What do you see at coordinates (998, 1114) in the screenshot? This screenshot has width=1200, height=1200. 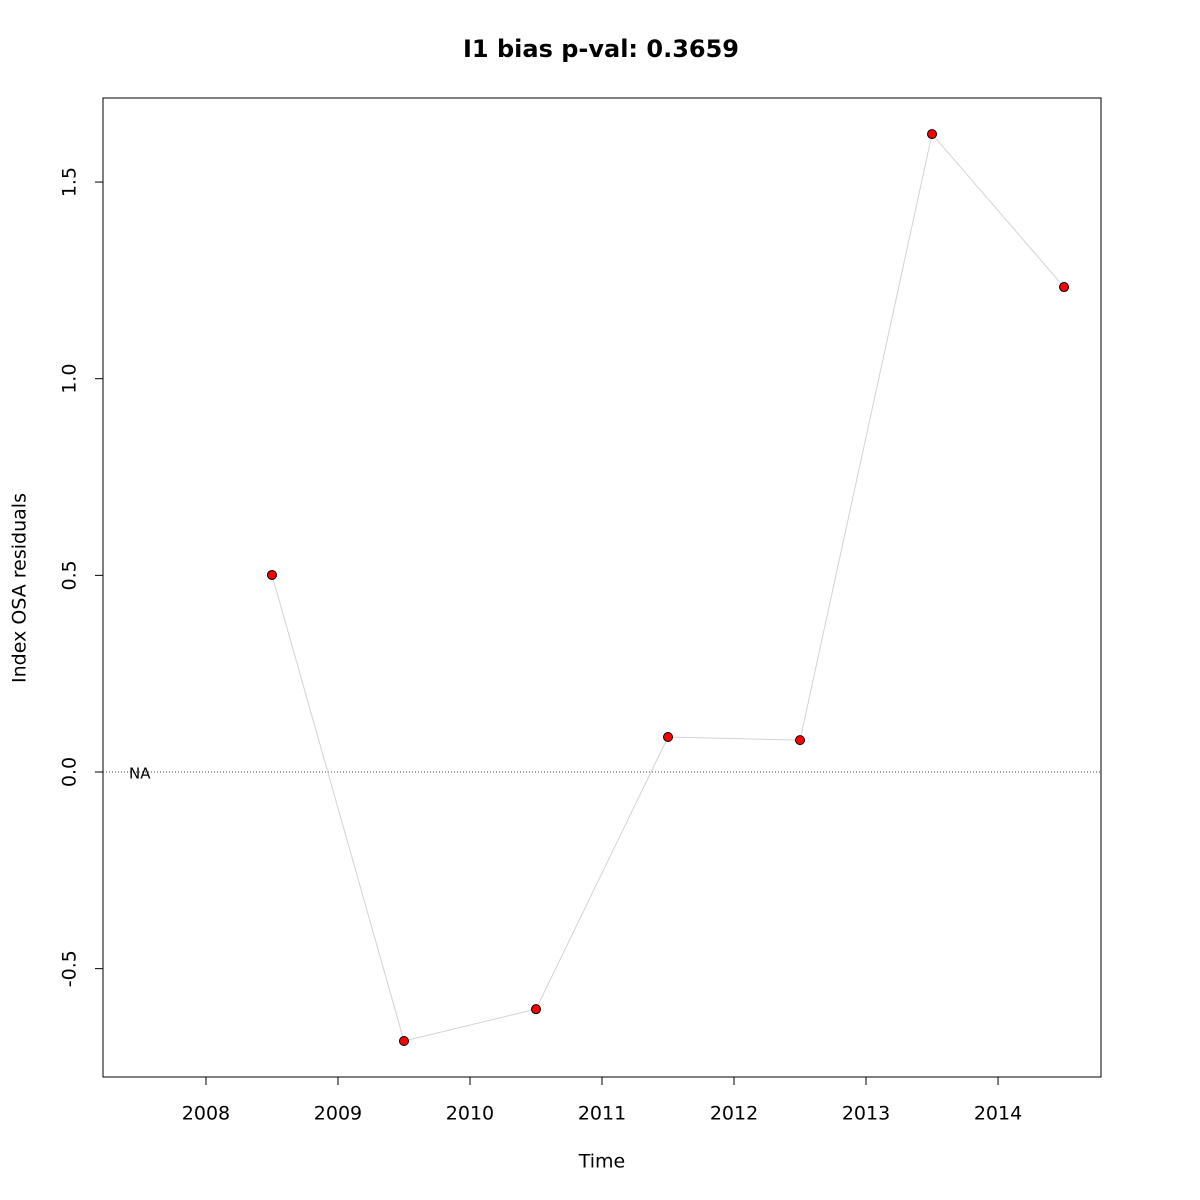 I see `x-tick-label: 2014` at bounding box center [998, 1114].